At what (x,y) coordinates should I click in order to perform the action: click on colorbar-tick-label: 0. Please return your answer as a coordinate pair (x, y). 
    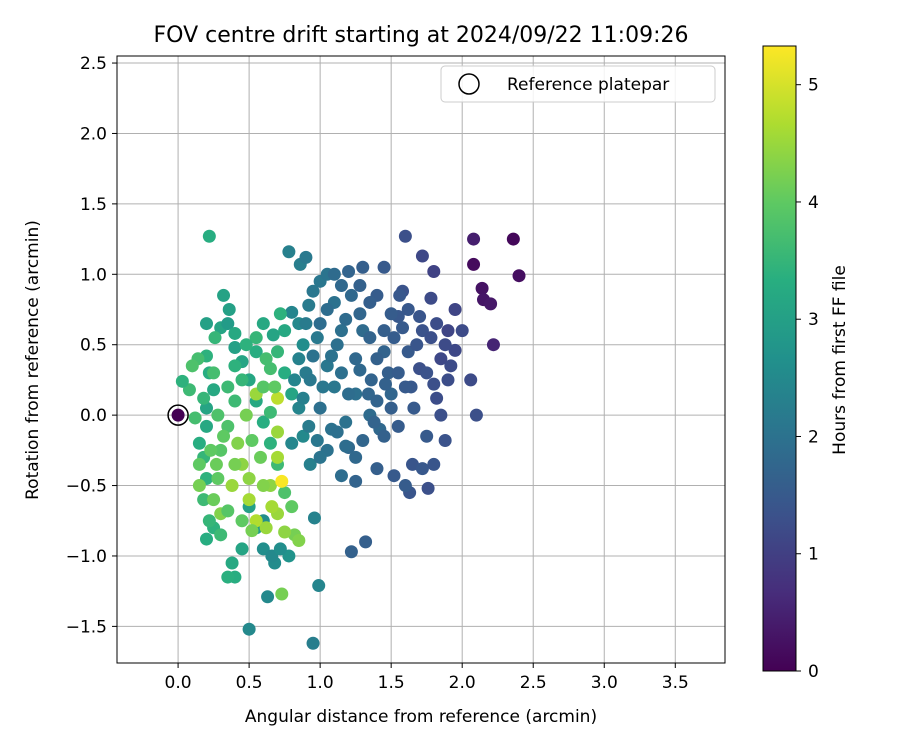
    Looking at the image, I should click on (813, 672).